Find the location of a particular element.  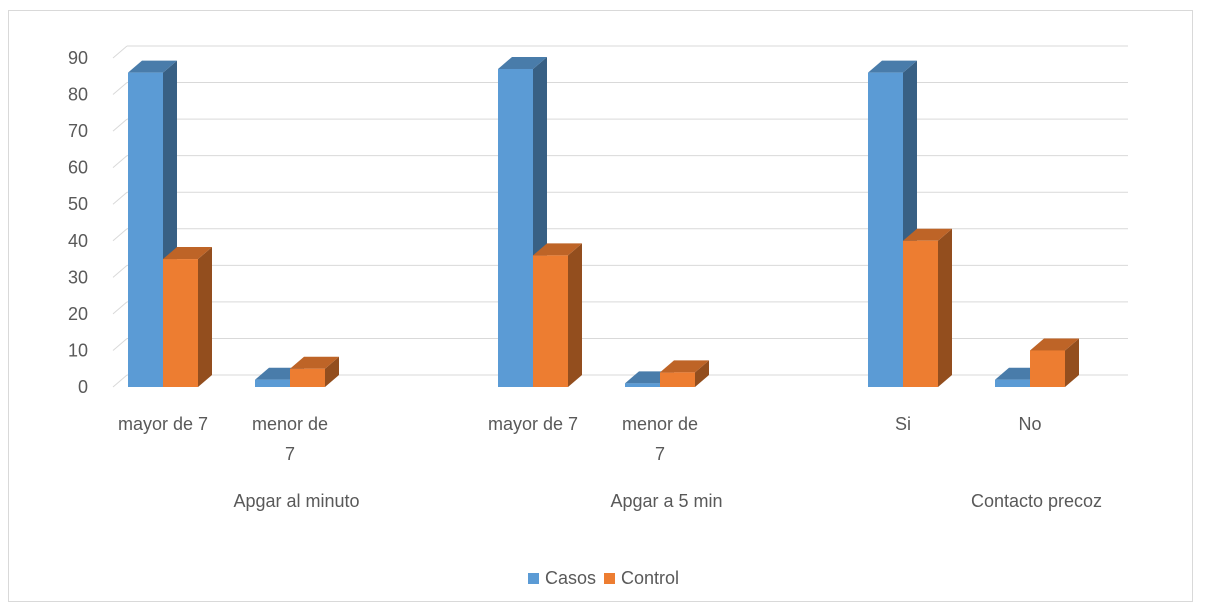

category-label: Si is located at coordinates (903, 424).